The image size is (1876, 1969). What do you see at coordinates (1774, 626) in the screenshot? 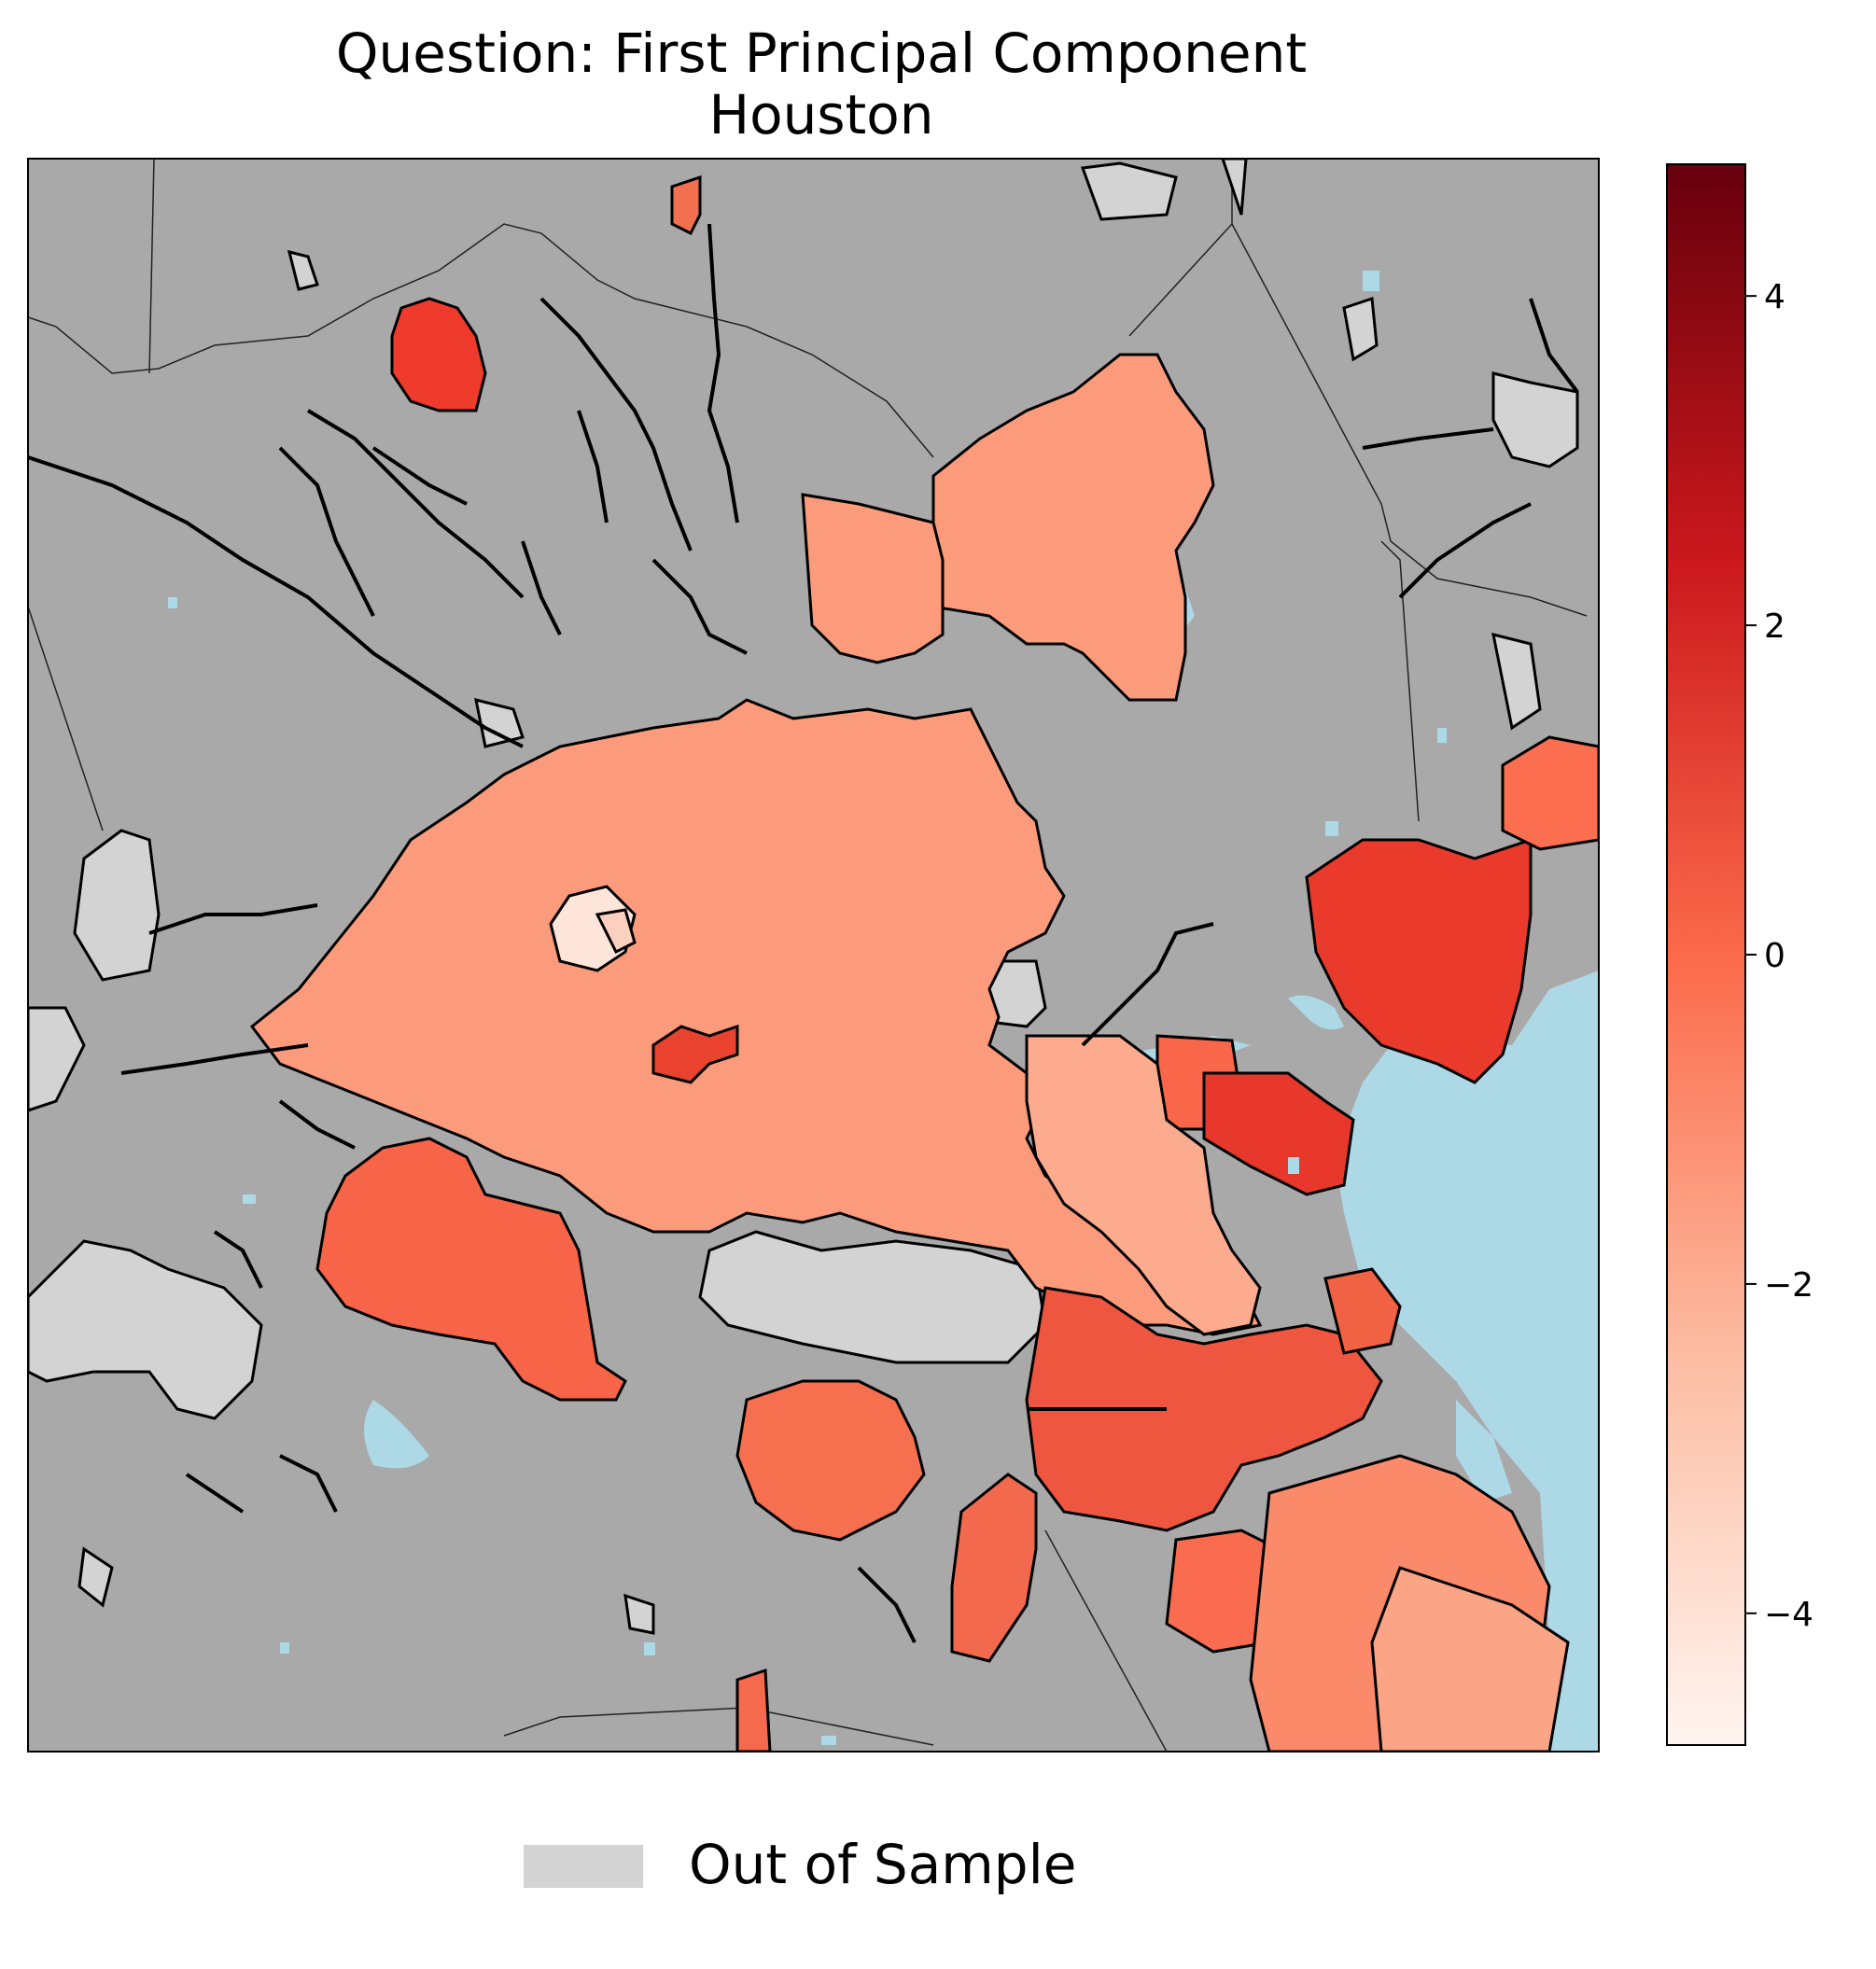
I see `colorbar-tick-label: 2` at bounding box center [1774, 626].